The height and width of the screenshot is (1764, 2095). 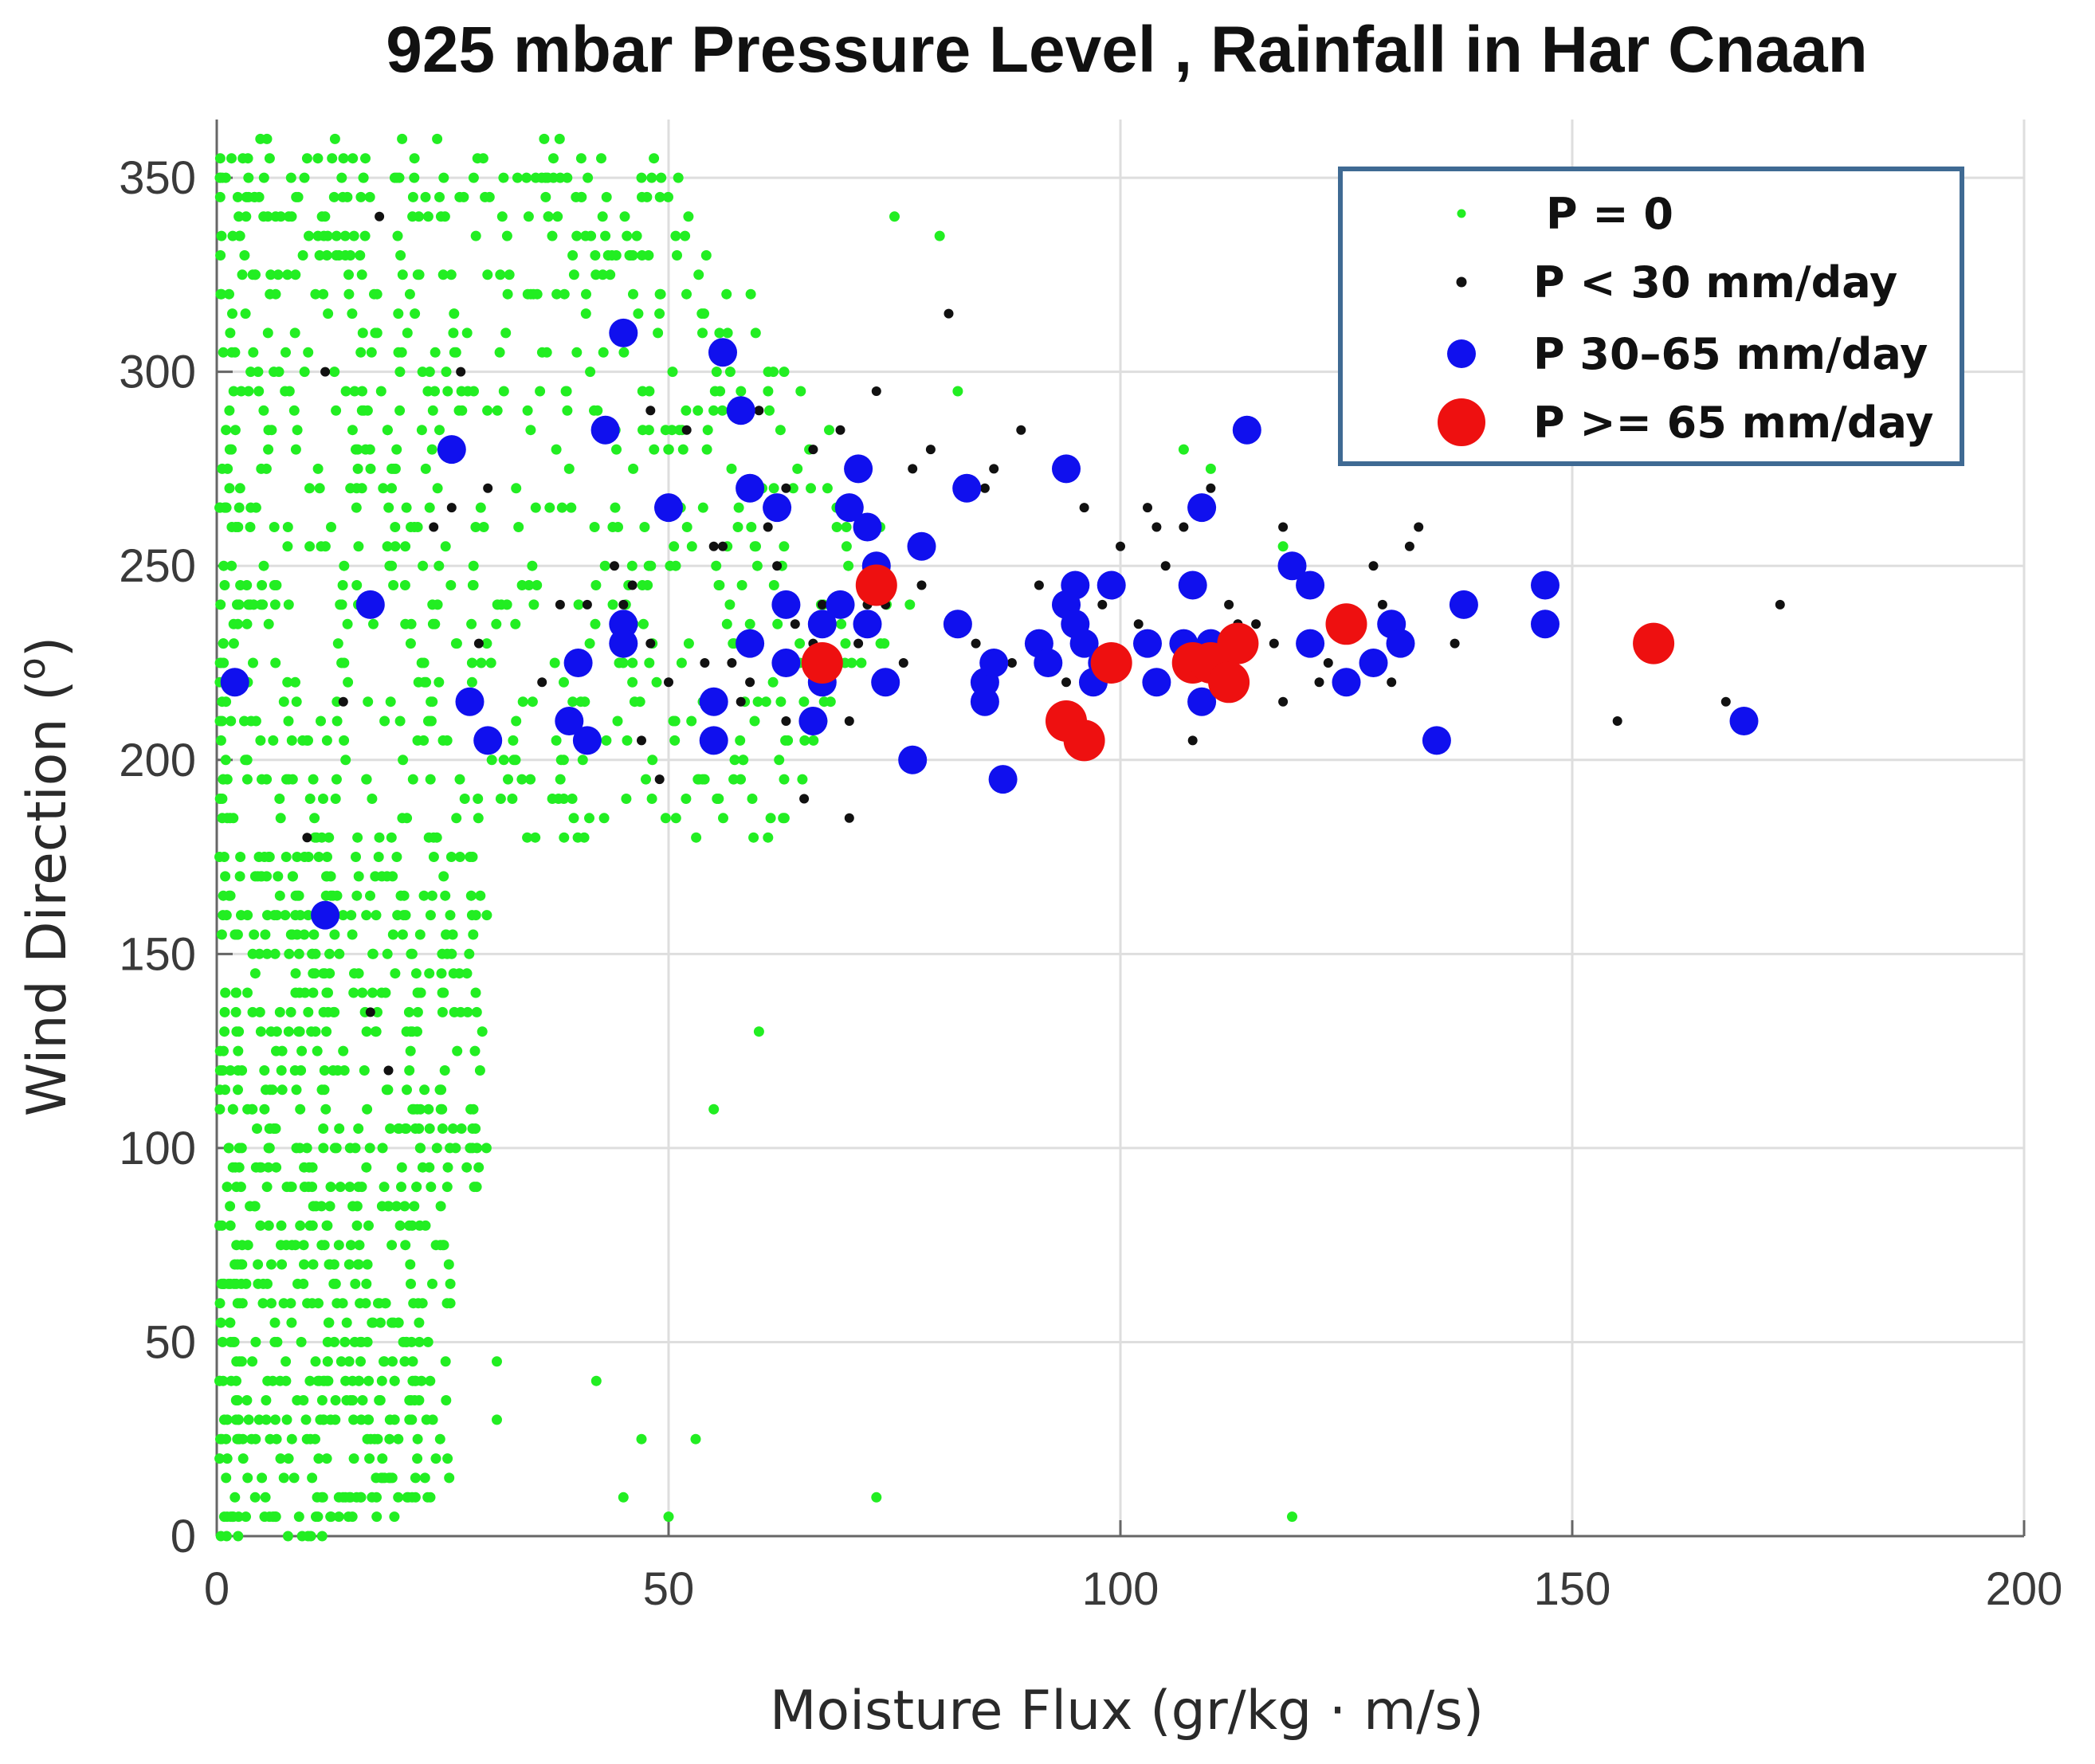 What do you see at coordinates (45, 877) in the screenshot?
I see `y-axis-label: Wind Direction (o)` at bounding box center [45, 877].